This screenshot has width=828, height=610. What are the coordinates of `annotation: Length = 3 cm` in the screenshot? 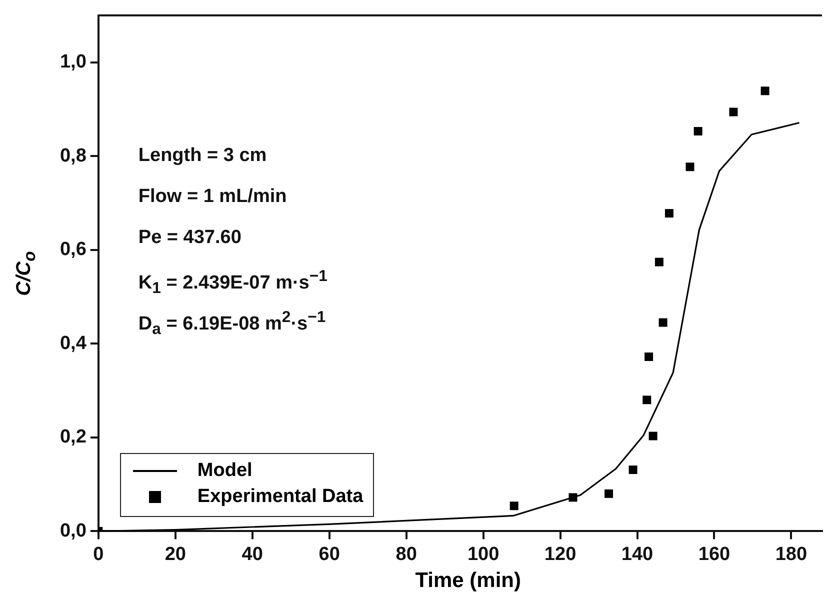 It's located at (202, 156).